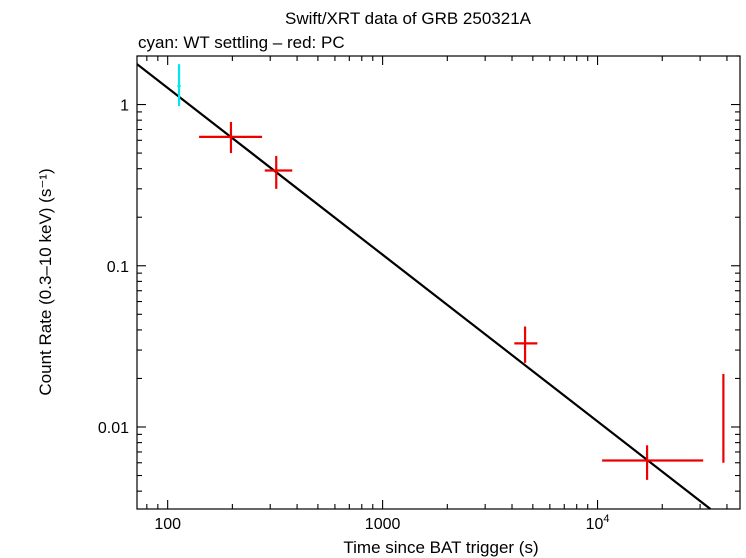 The height and width of the screenshot is (558, 746). I want to click on x-tick-label-0: 100, so click(167, 524).